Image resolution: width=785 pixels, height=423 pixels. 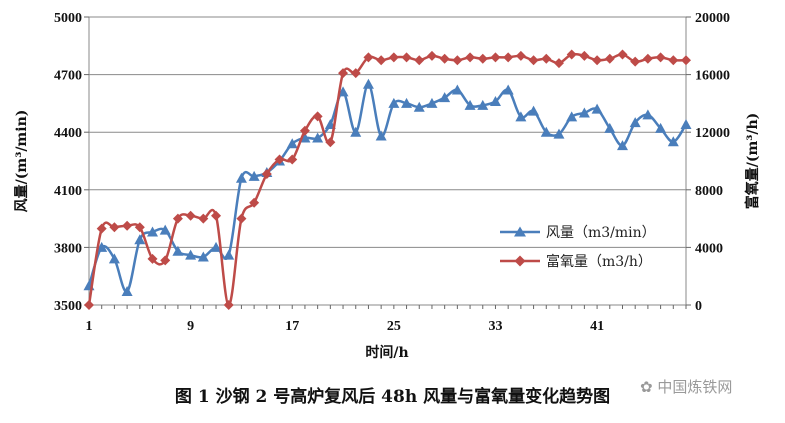 What do you see at coordinates (695, 387) in the screenshot?
I see `watermark-text: 中国炼铁网` at bounding box center [695, 387].